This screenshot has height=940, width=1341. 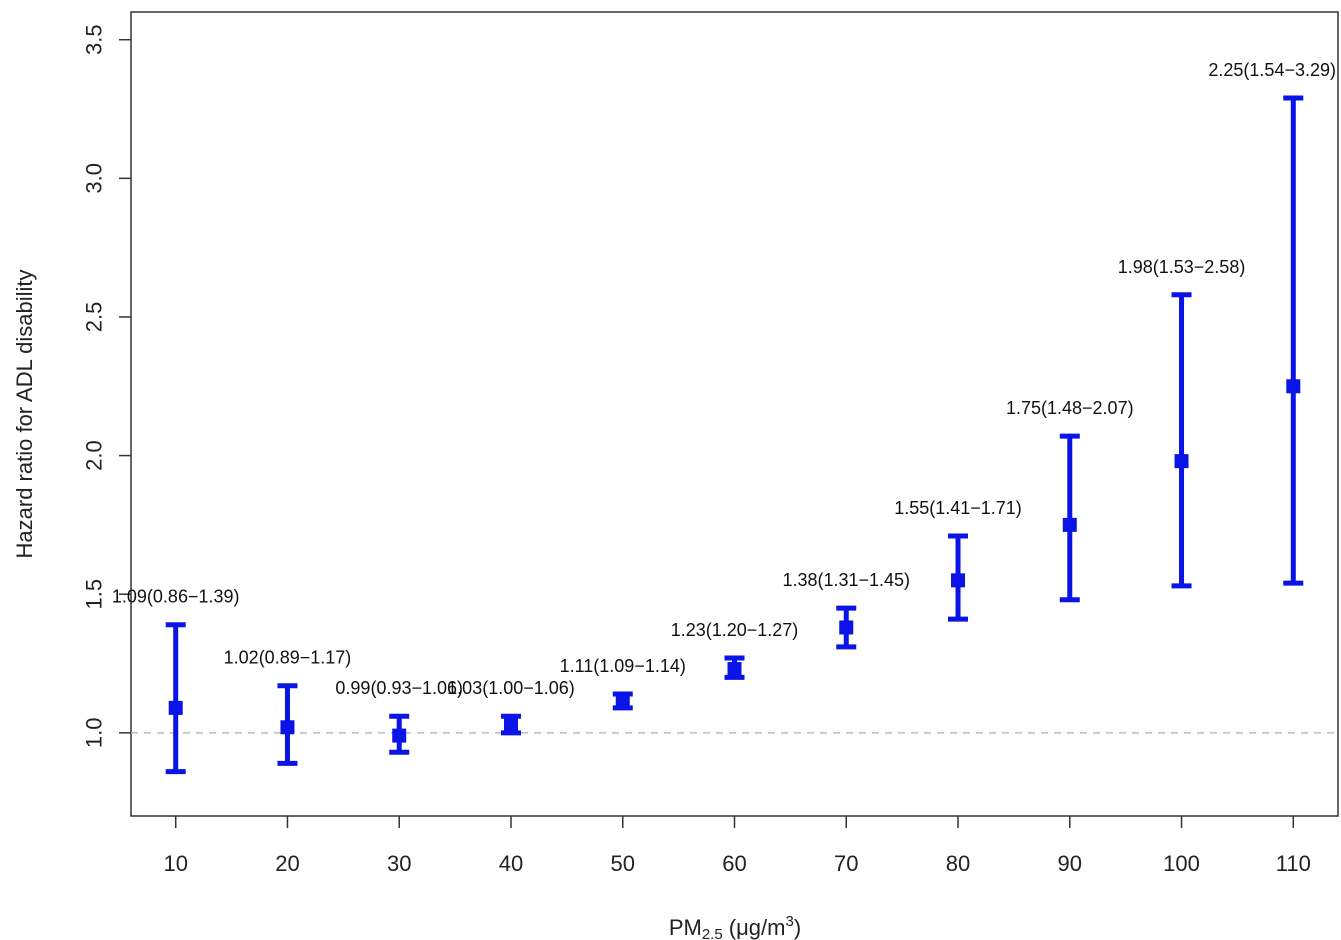 What do you see at coordinates (685, 927) in the screenshot?
I see `x-axis-title-main: PM` at bounding box center [685, 927].